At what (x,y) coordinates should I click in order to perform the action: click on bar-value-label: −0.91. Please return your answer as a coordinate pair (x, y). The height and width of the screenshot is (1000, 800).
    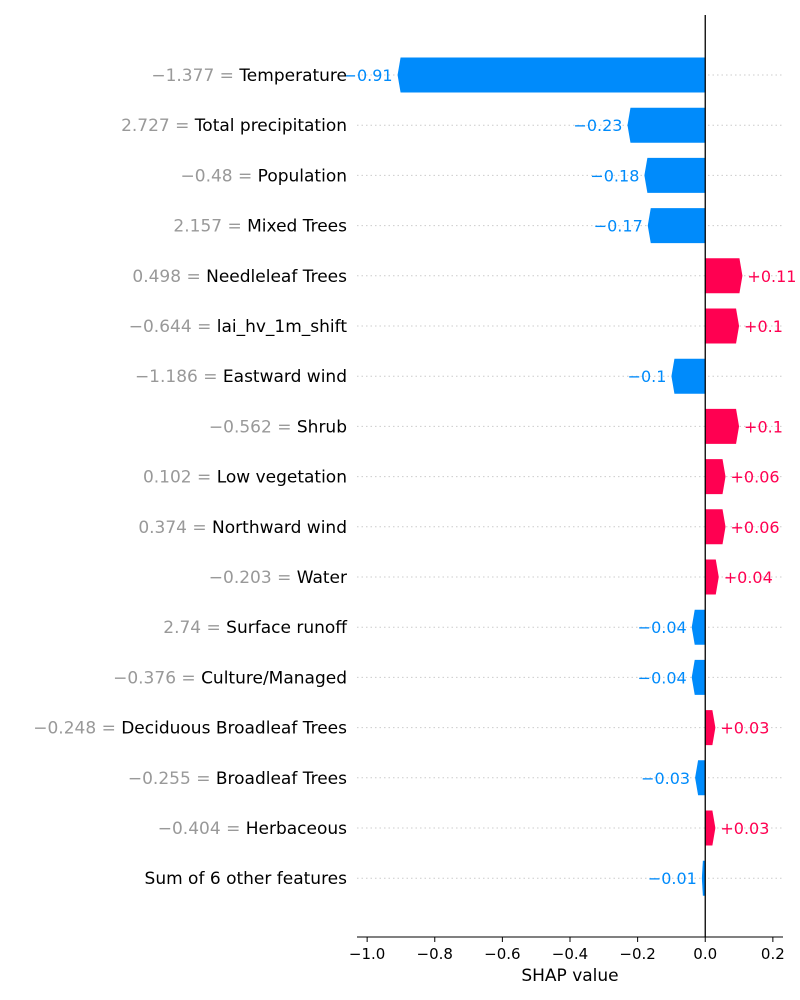
    Looking at the image, I should click on (368, 75).